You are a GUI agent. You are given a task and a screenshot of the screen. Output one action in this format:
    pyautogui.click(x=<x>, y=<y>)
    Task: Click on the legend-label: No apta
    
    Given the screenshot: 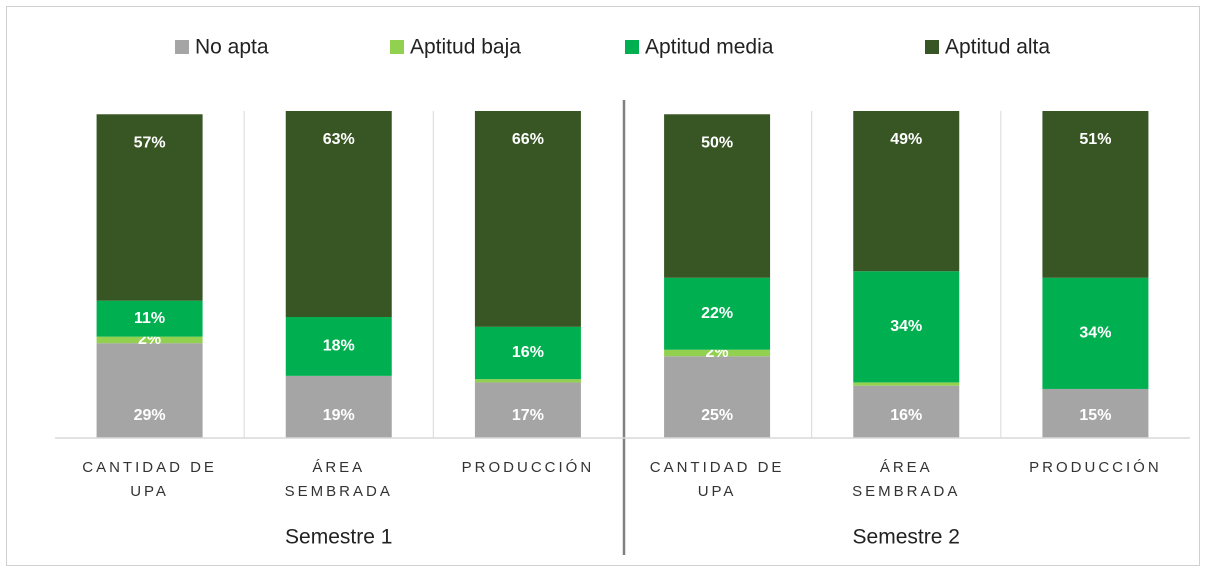 What is the action you would take?
    pyautogui.click(x=232, y=47)
    